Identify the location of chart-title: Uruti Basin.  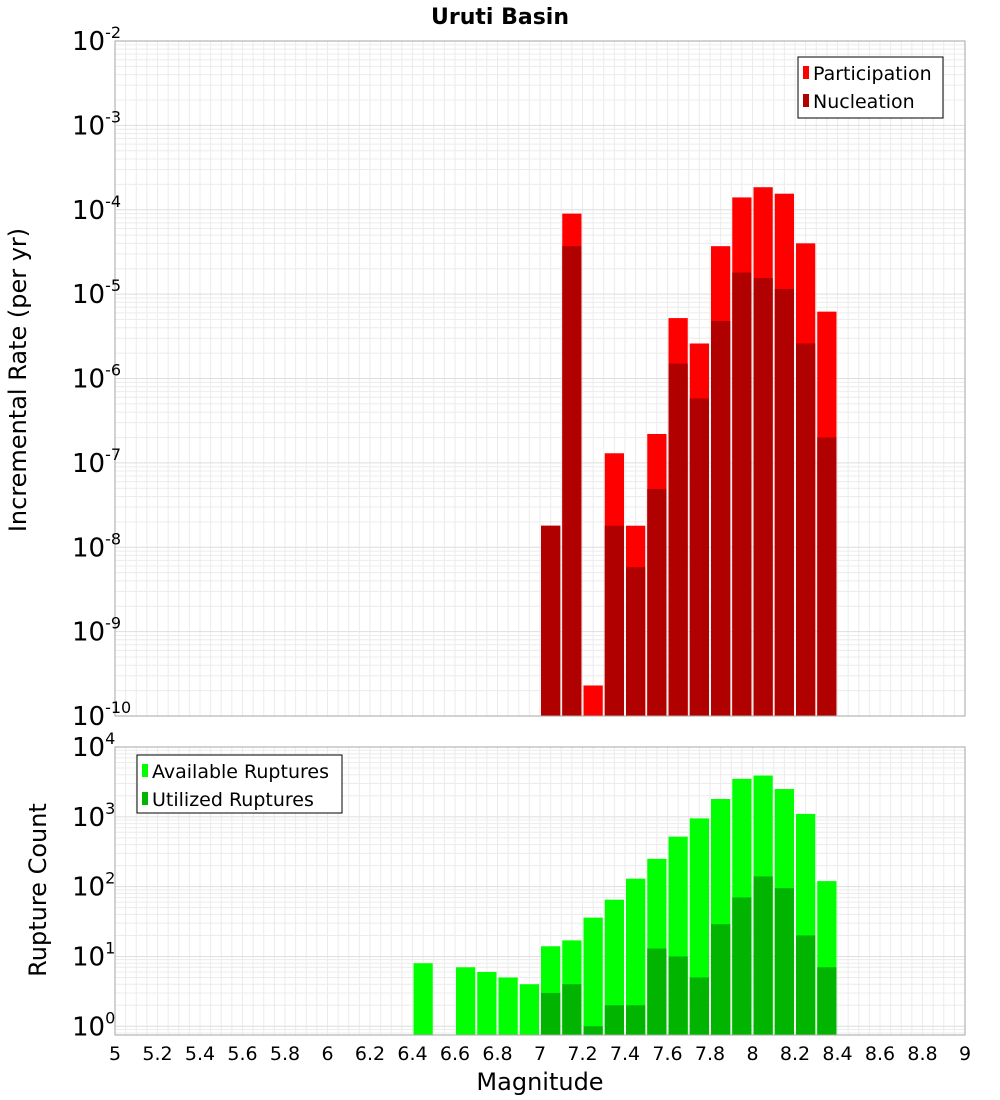
(500, 17).